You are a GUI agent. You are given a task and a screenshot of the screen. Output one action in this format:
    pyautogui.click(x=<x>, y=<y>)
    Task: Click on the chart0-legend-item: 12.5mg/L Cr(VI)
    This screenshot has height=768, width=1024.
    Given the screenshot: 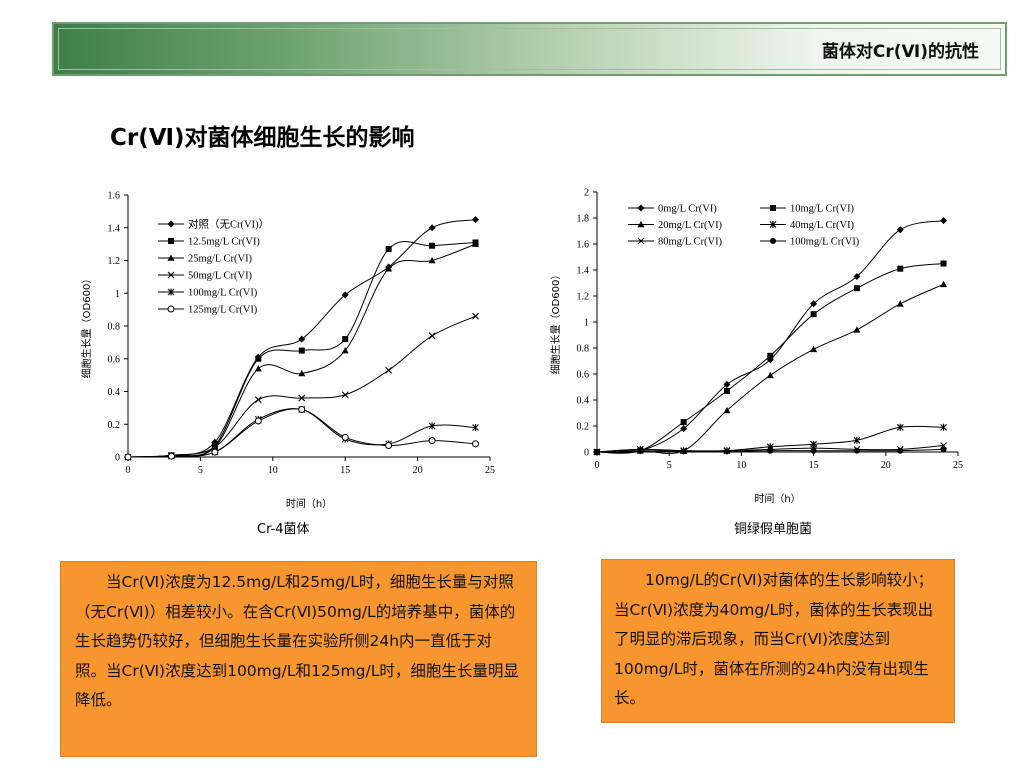 What is the action you would take?
    pyautogui.click(x=209, y=242)
    